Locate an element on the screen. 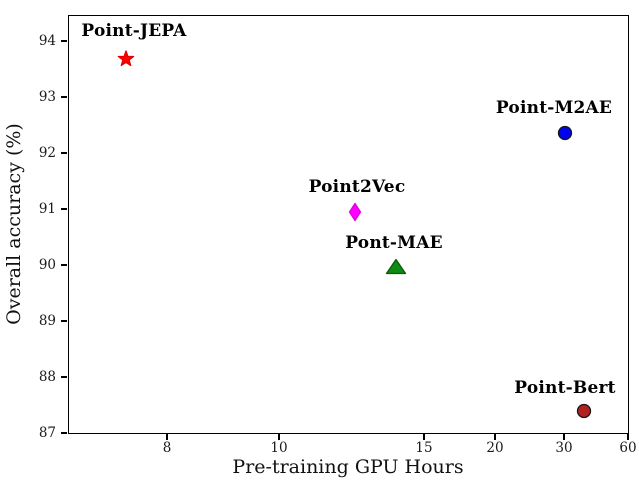  y-tick-label: 92 is located at coordinates (47, 153).